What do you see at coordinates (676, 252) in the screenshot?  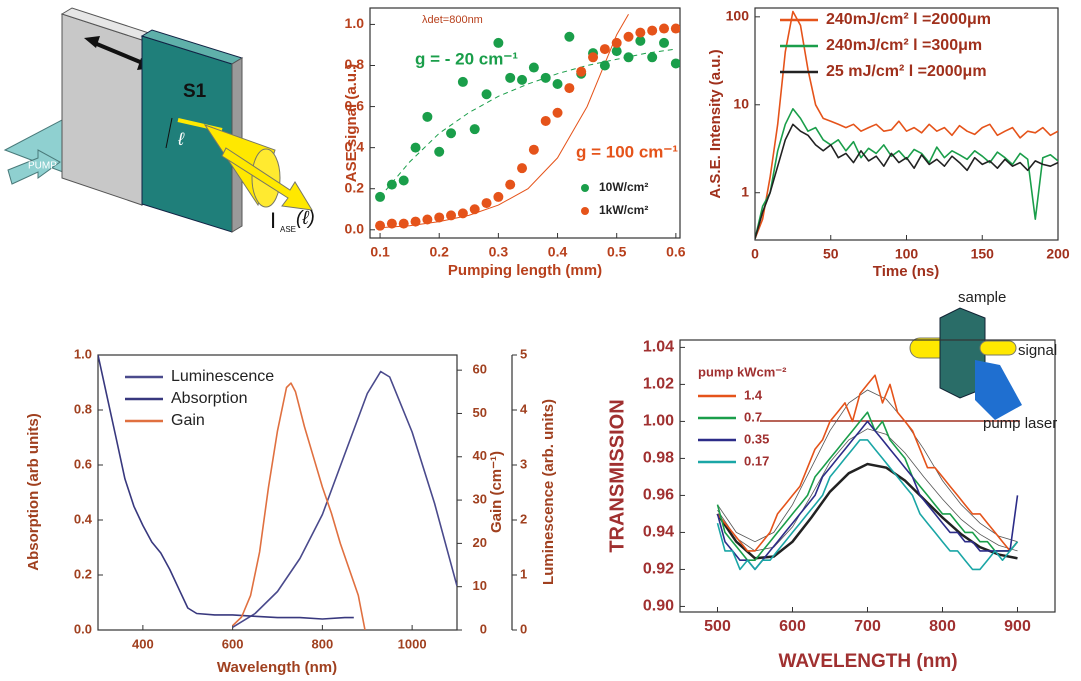 I see `x-tick-label: 0.6` at bounding box center [676, 252].